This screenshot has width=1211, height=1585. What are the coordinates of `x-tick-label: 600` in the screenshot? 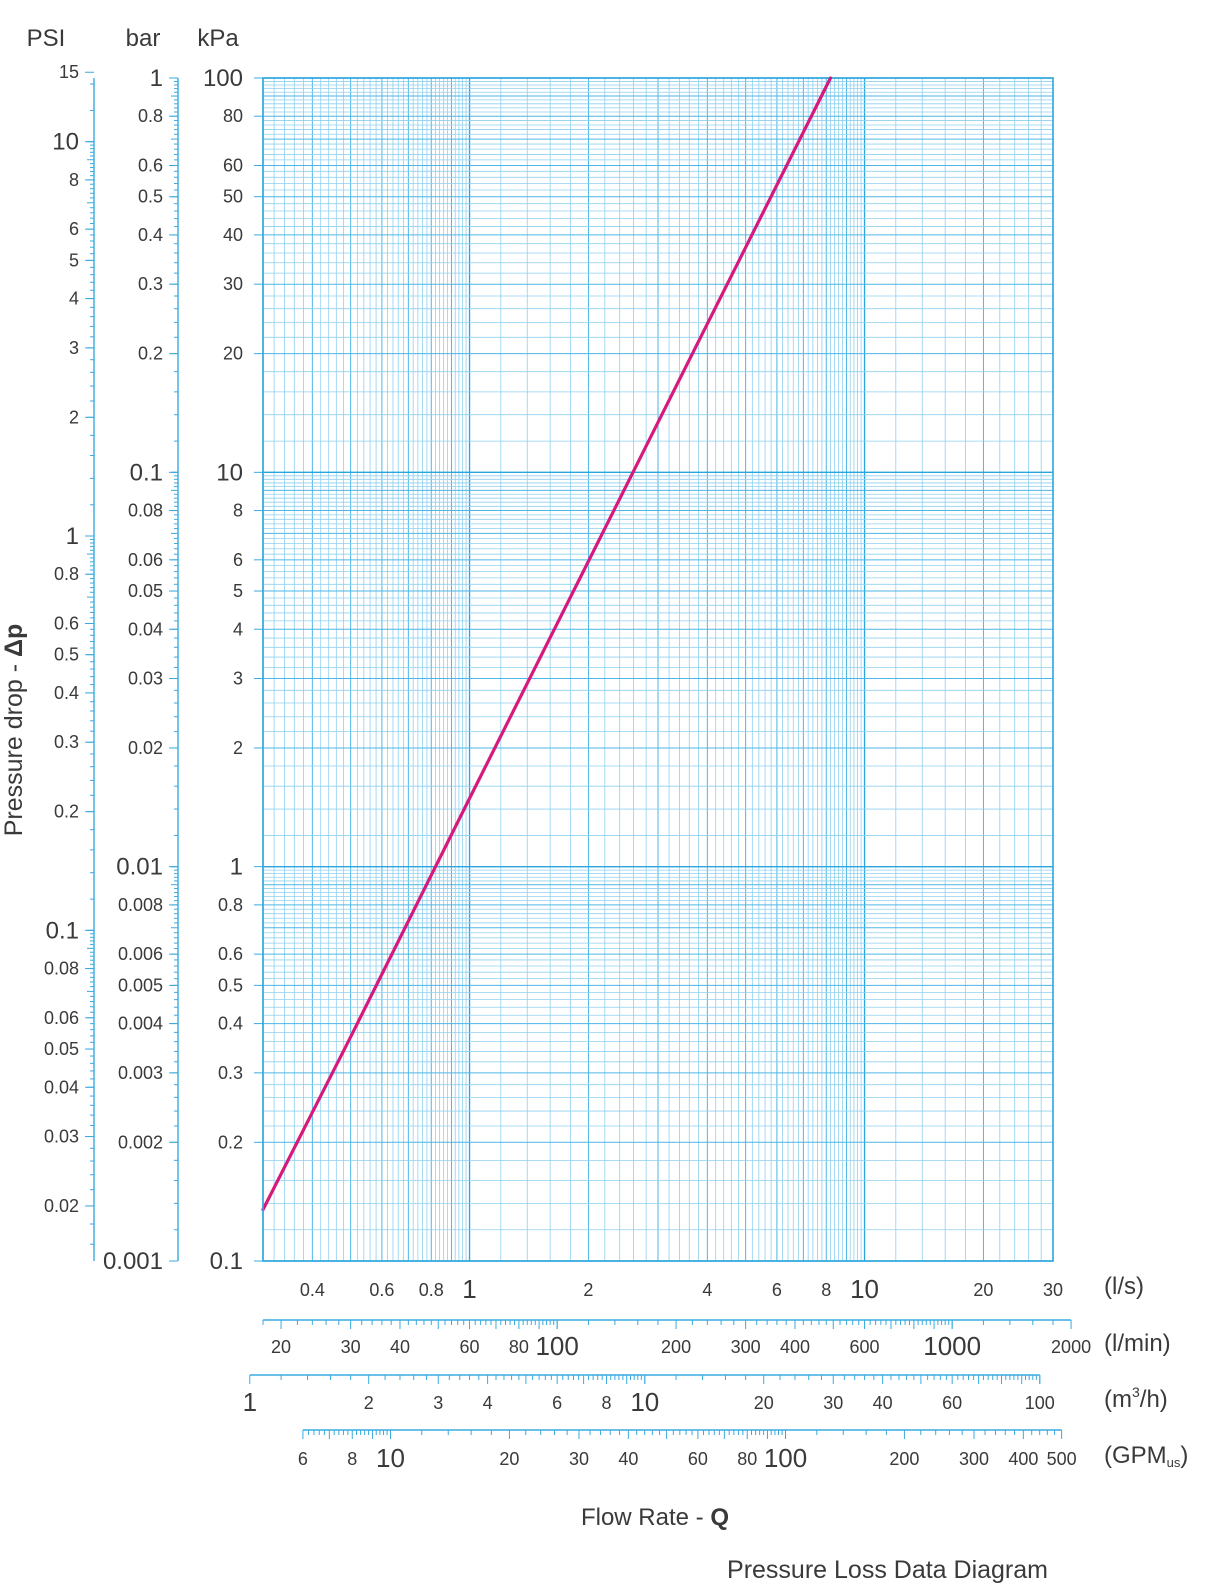 It's located at (865, 1347).